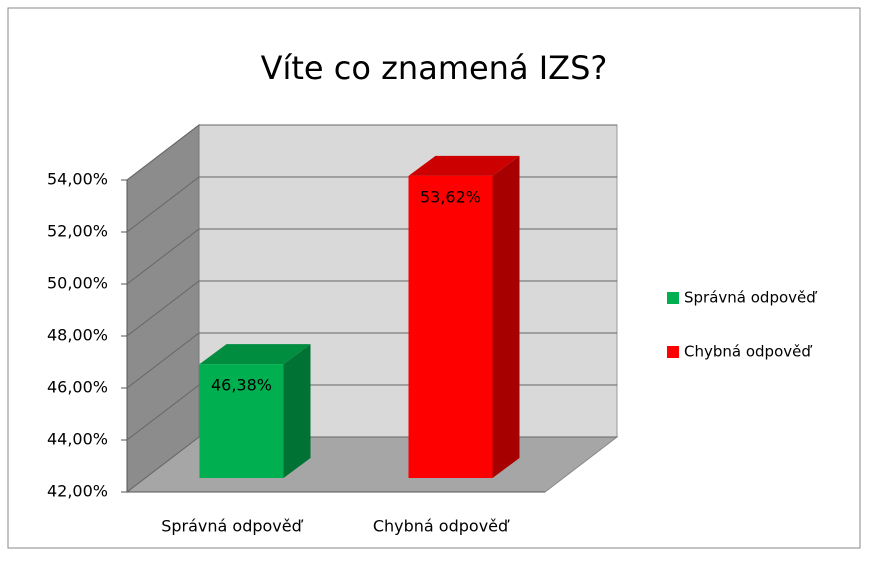 The image size is (869, 561). Describe the element at coordinates (77, 335) in the screenshot. I see `y-tick-label: 48,00%` at that location.